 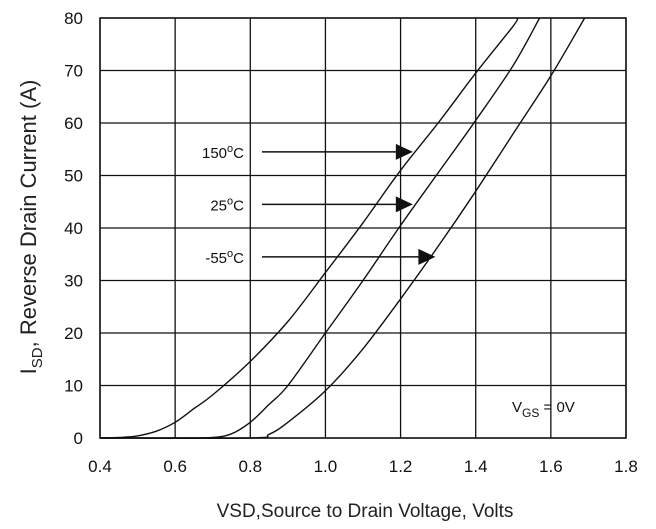 What do you see at coordinates (73, 71) in the screenshot?
I see `y-tick-label: 70` at bounding box center [73, 71].